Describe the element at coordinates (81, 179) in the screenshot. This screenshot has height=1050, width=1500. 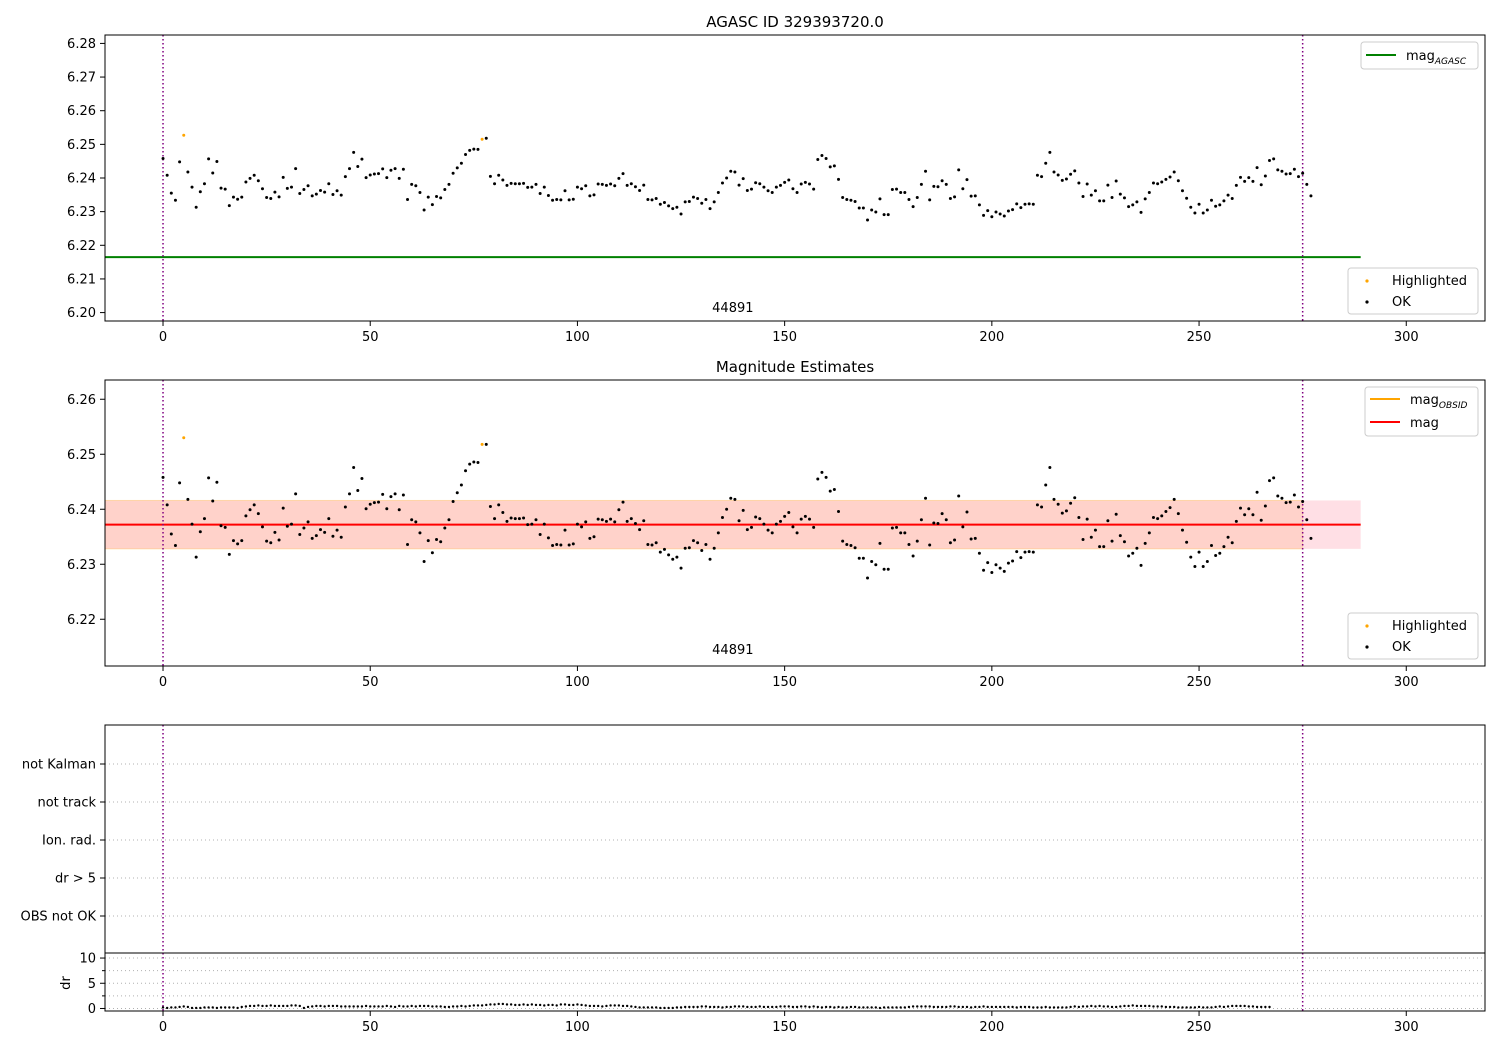
I see `y-tick-label: 6.24` at that location.